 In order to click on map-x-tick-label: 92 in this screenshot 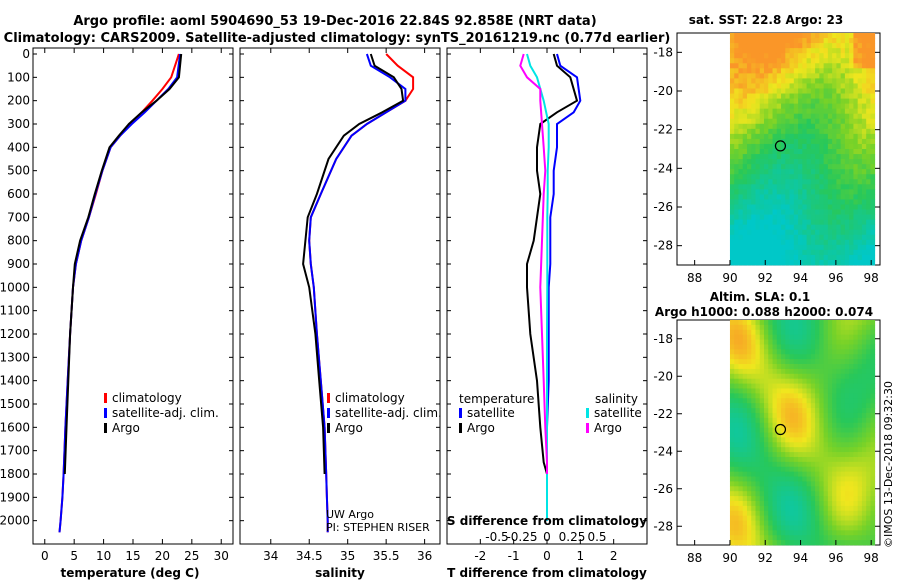, I will do `click(765, 278)`.